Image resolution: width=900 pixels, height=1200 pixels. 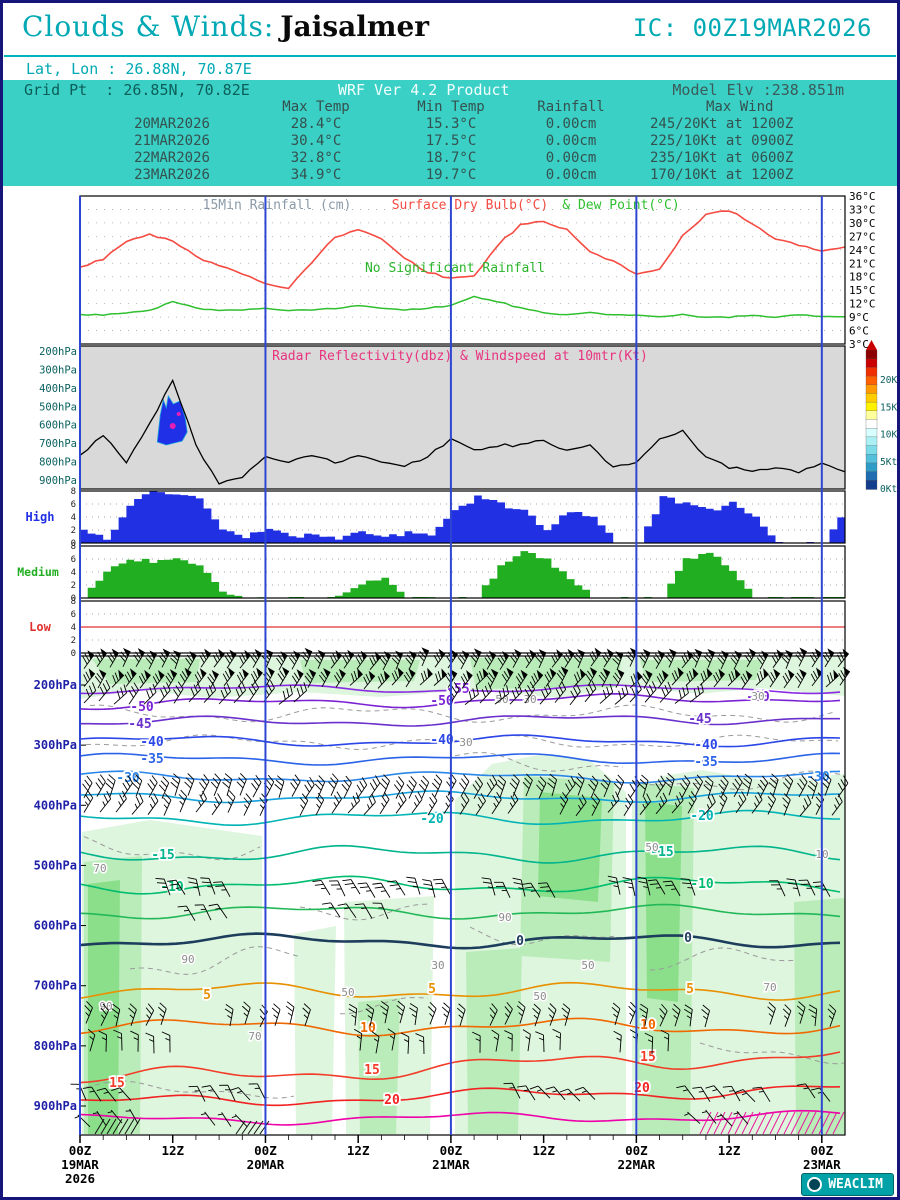 What do you see at coordinates (888, 489) in the screenshot?
I see `legend-tick-label: 0Kt` at bounding box center [888, 489].